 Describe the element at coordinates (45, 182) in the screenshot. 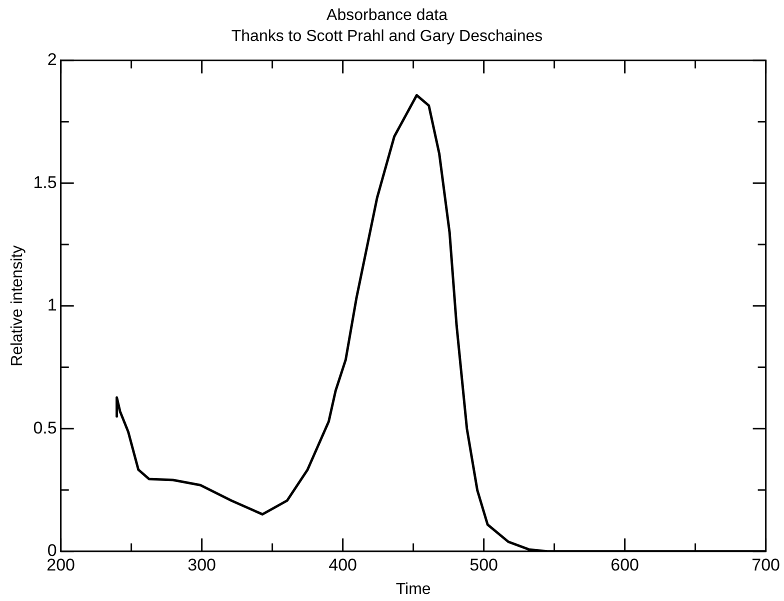

I see `y-tick-label: 1.5` at that location.